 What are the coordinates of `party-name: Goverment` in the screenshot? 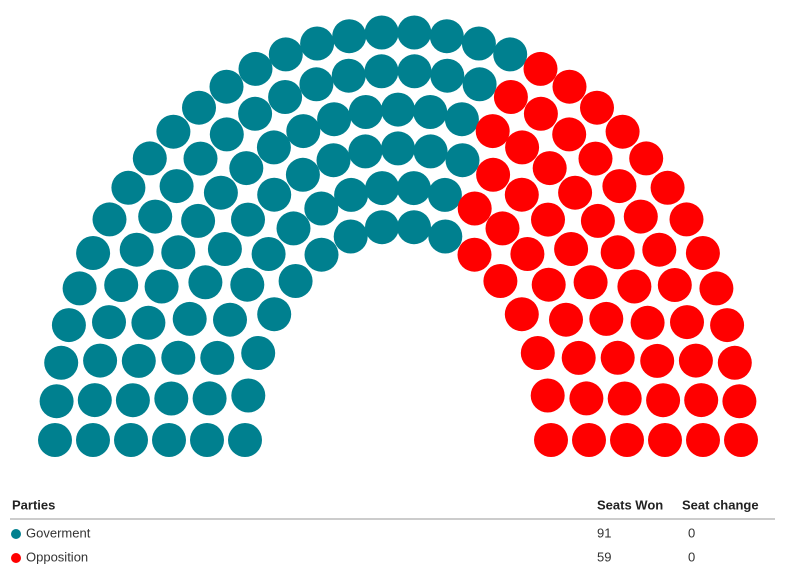 It's located at (58, 532).